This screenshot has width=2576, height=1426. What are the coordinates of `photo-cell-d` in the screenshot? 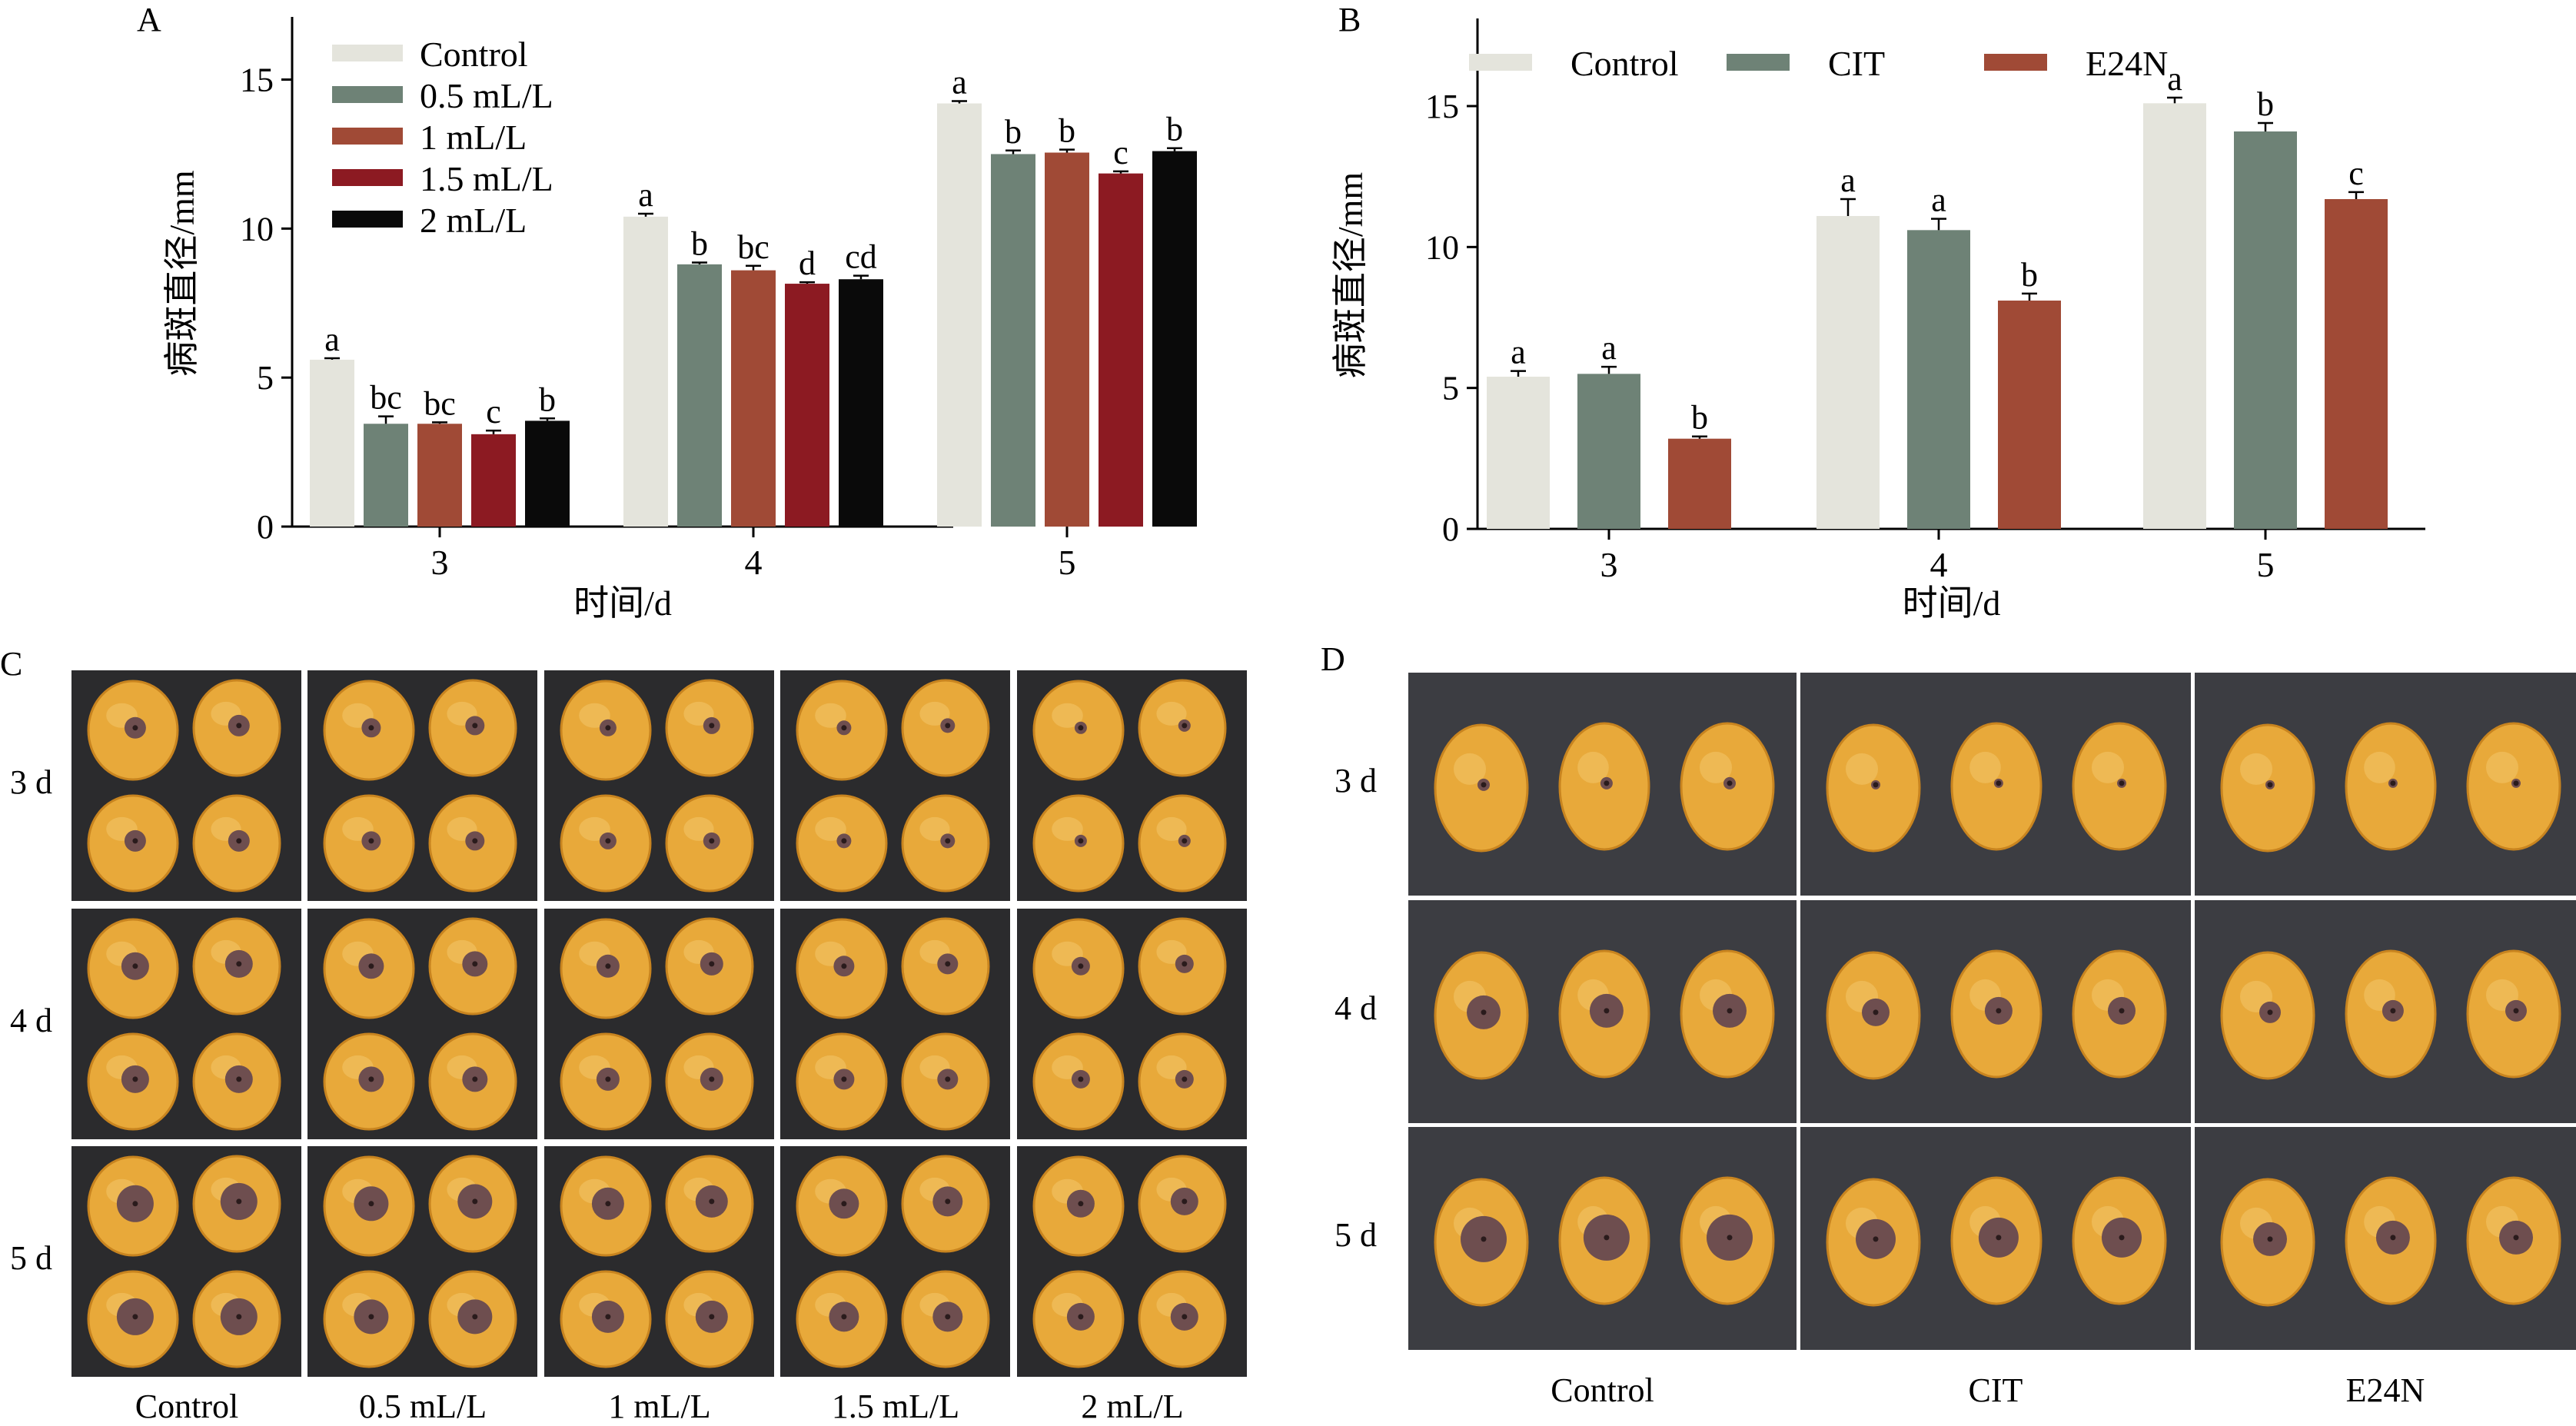 It's located at (1996, 1238).